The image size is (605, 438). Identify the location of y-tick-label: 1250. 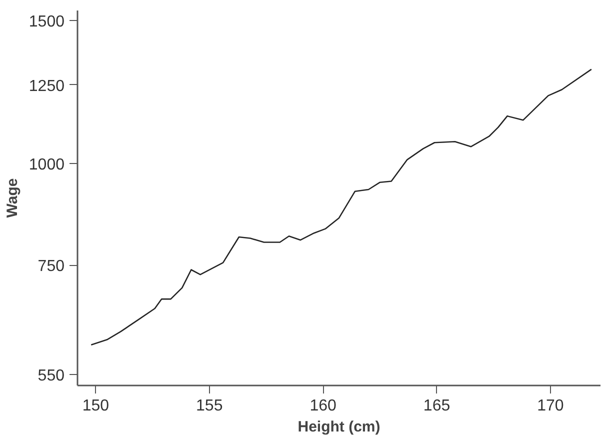
(46, 86).